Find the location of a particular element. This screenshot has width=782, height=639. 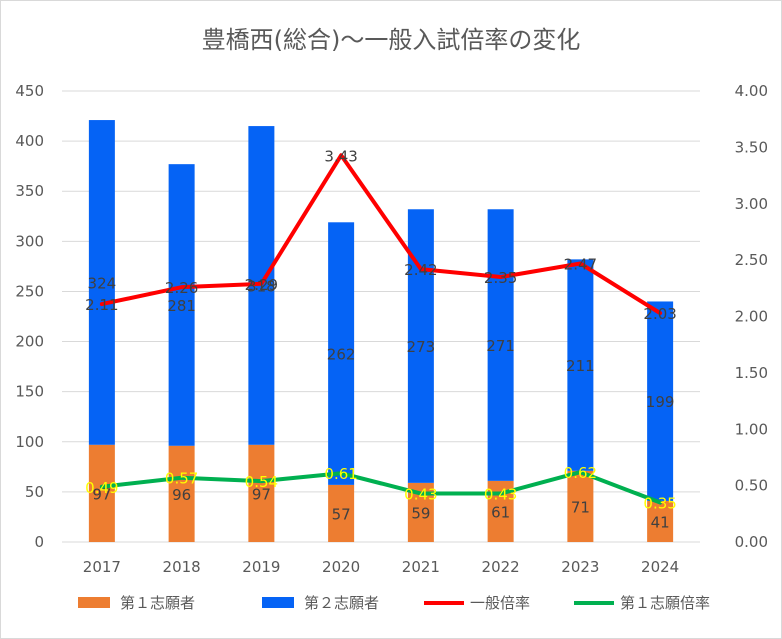

line-label-first-choice-ratio: 0.49 is located at coordinates (101, 488).